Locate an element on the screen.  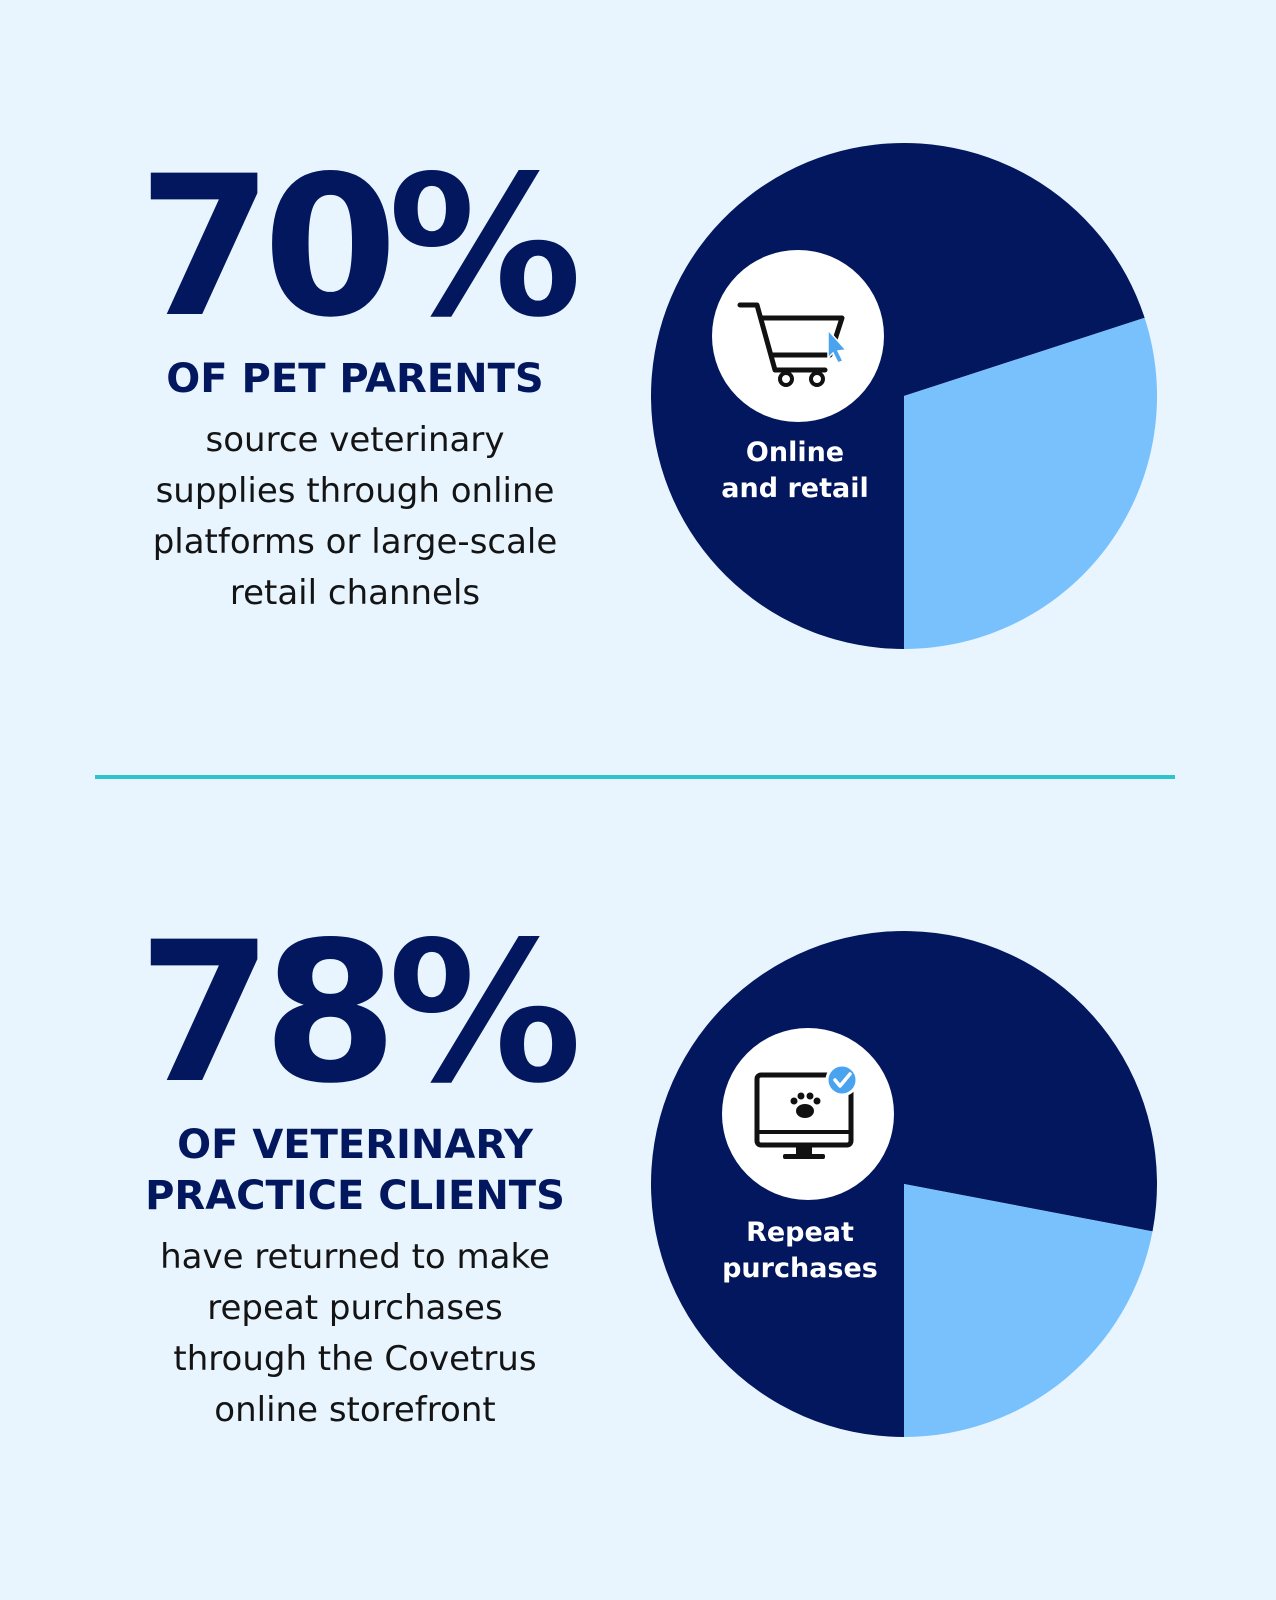
stat-description-line: have returned to make is located at coordinates (355, 1257).